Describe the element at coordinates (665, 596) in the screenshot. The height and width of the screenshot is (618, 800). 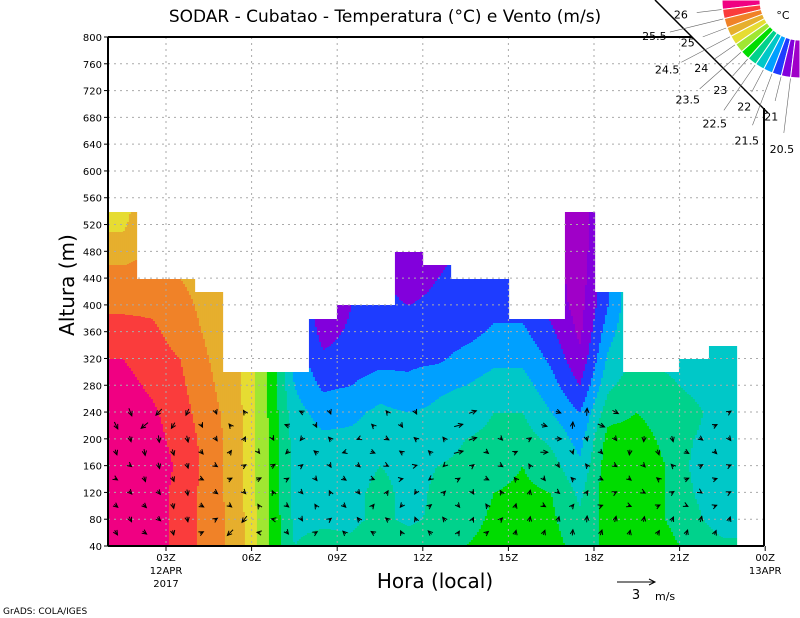
I see `reference-unit: m/s` at that location.